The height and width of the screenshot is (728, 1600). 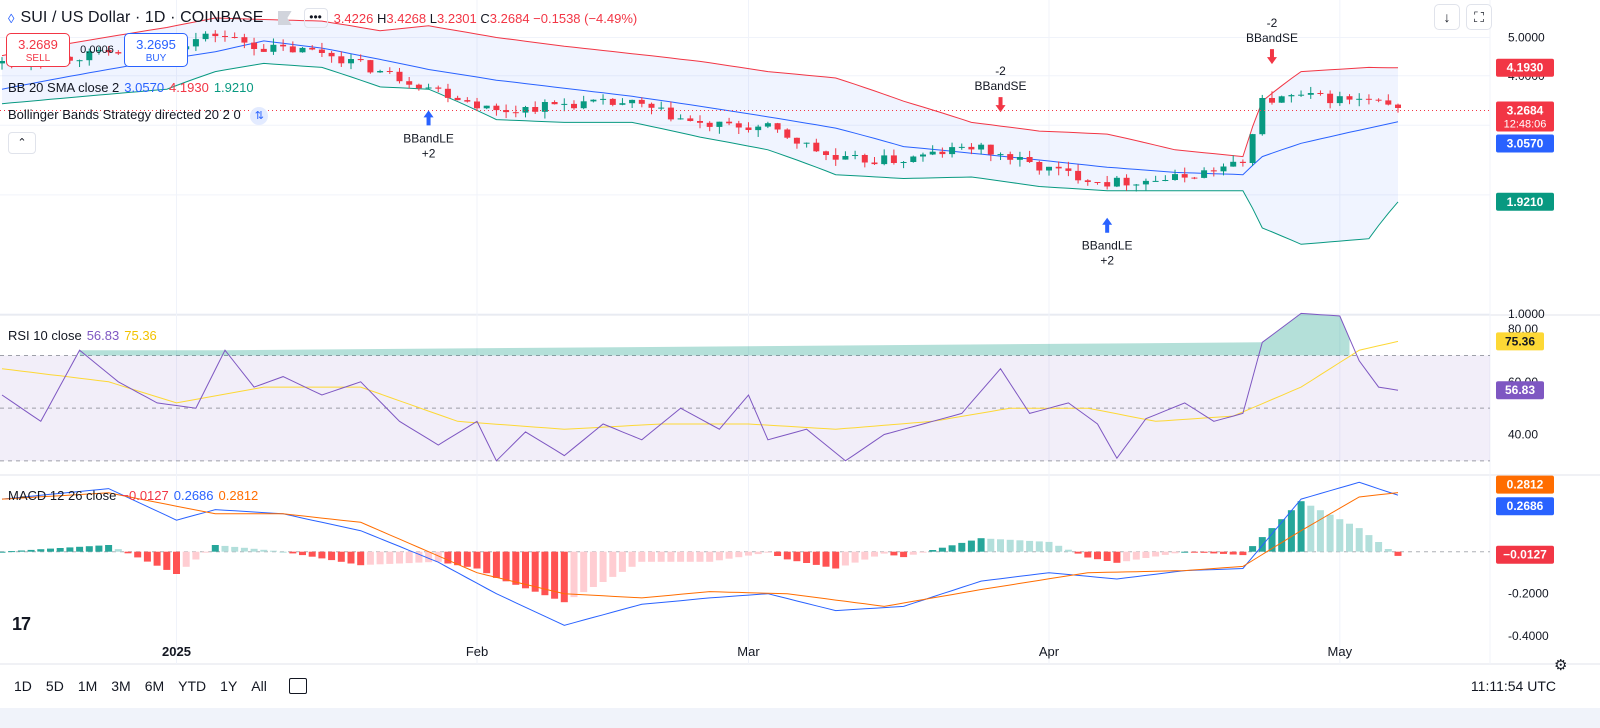 What do you see at coordinates (23, 686) in the screenshot?
I see `range-1d: 1D` at bounding box center [23, 686].